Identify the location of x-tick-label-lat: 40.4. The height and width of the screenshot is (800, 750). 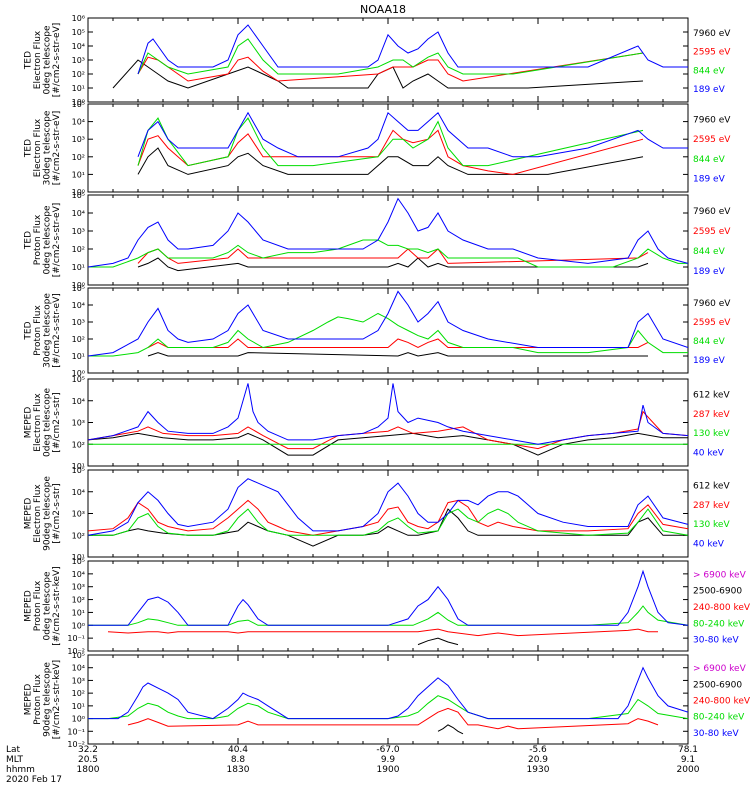
(238, 750).